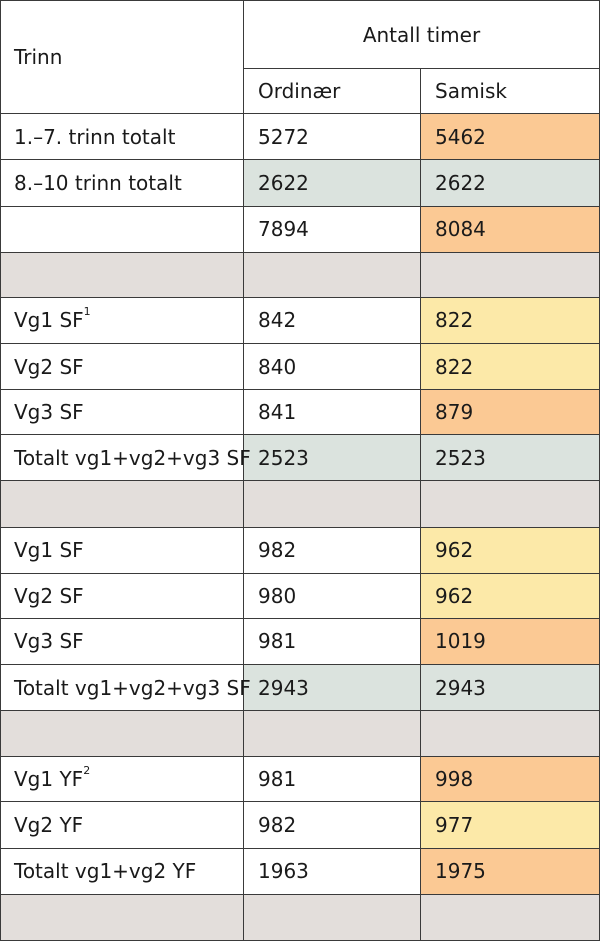 The image size is (600, 942). What do you see at coordinates (332, 367) in the screenshot?
I see `cell-ordinaer: 840` at bounding box center [332, 367].